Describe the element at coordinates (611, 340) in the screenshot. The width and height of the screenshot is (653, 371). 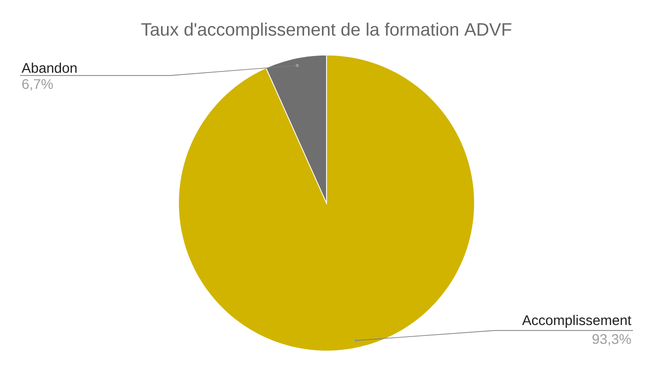
I see `data-label: 93,3%` at that location.